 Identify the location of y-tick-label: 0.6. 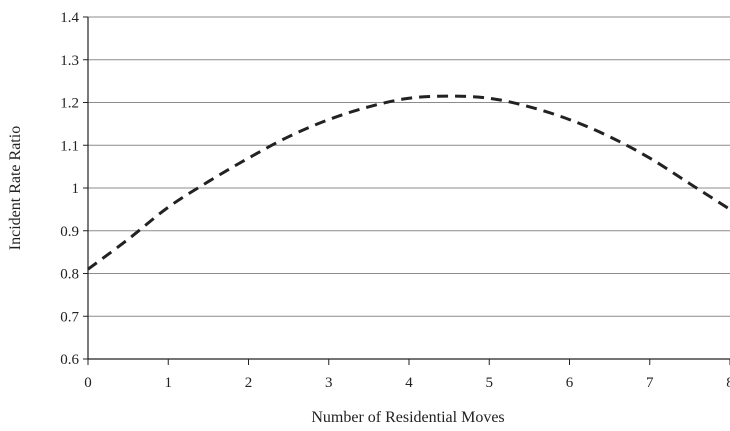
(69, 360).